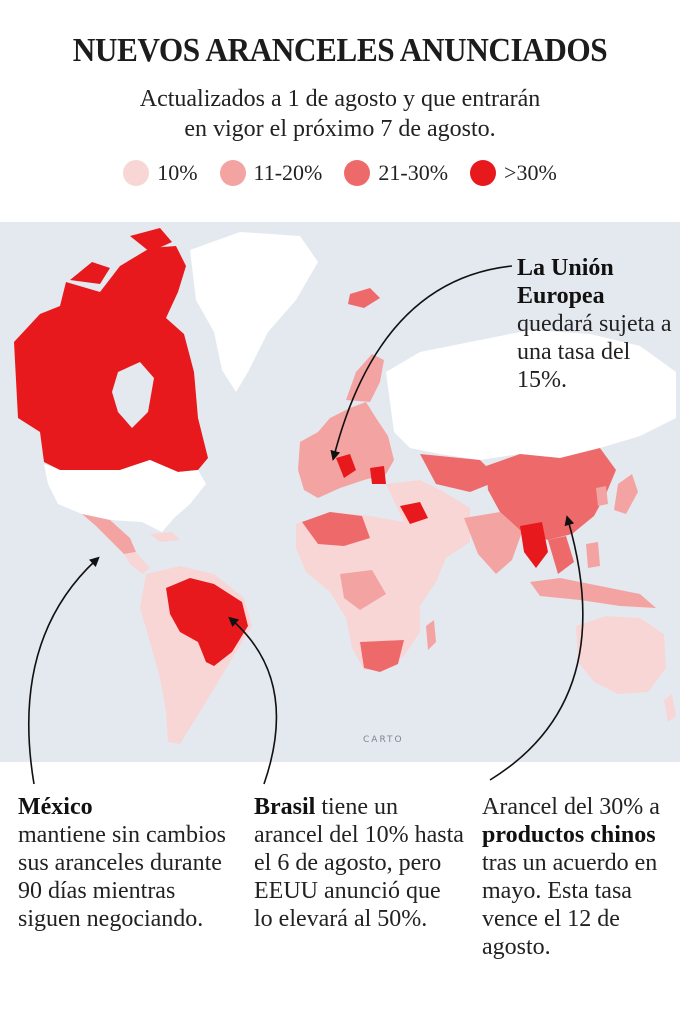 This screenshot has width=680, height=1024. Describe the element at coordinates (177, 172) in the screenshot. I see `legend-label-10: 10%` at that location.